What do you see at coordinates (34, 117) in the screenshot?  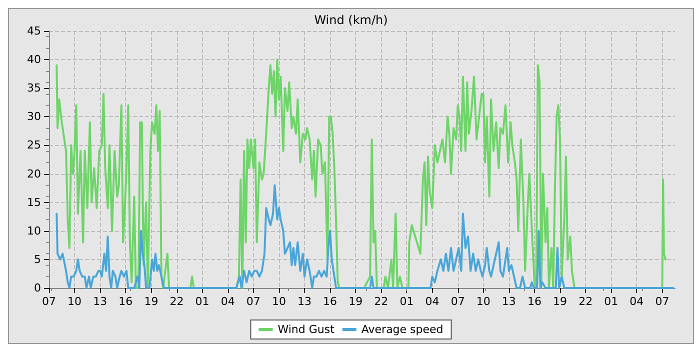 I see `y-tick-label: 30` at bounding box center [34, 117].